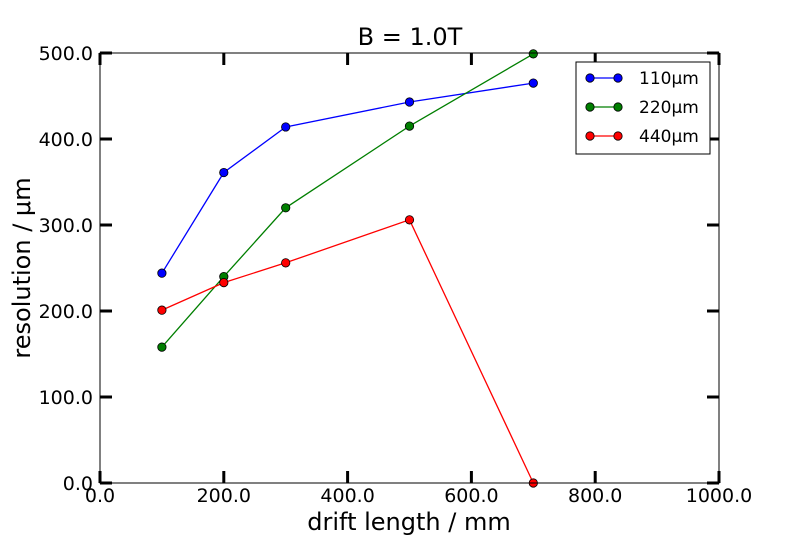 This screenshot has width=800, height=537. Describe the element at coordinates (66, 140) in the screenshot. I see `y-tick-label: 400.0` at that location.